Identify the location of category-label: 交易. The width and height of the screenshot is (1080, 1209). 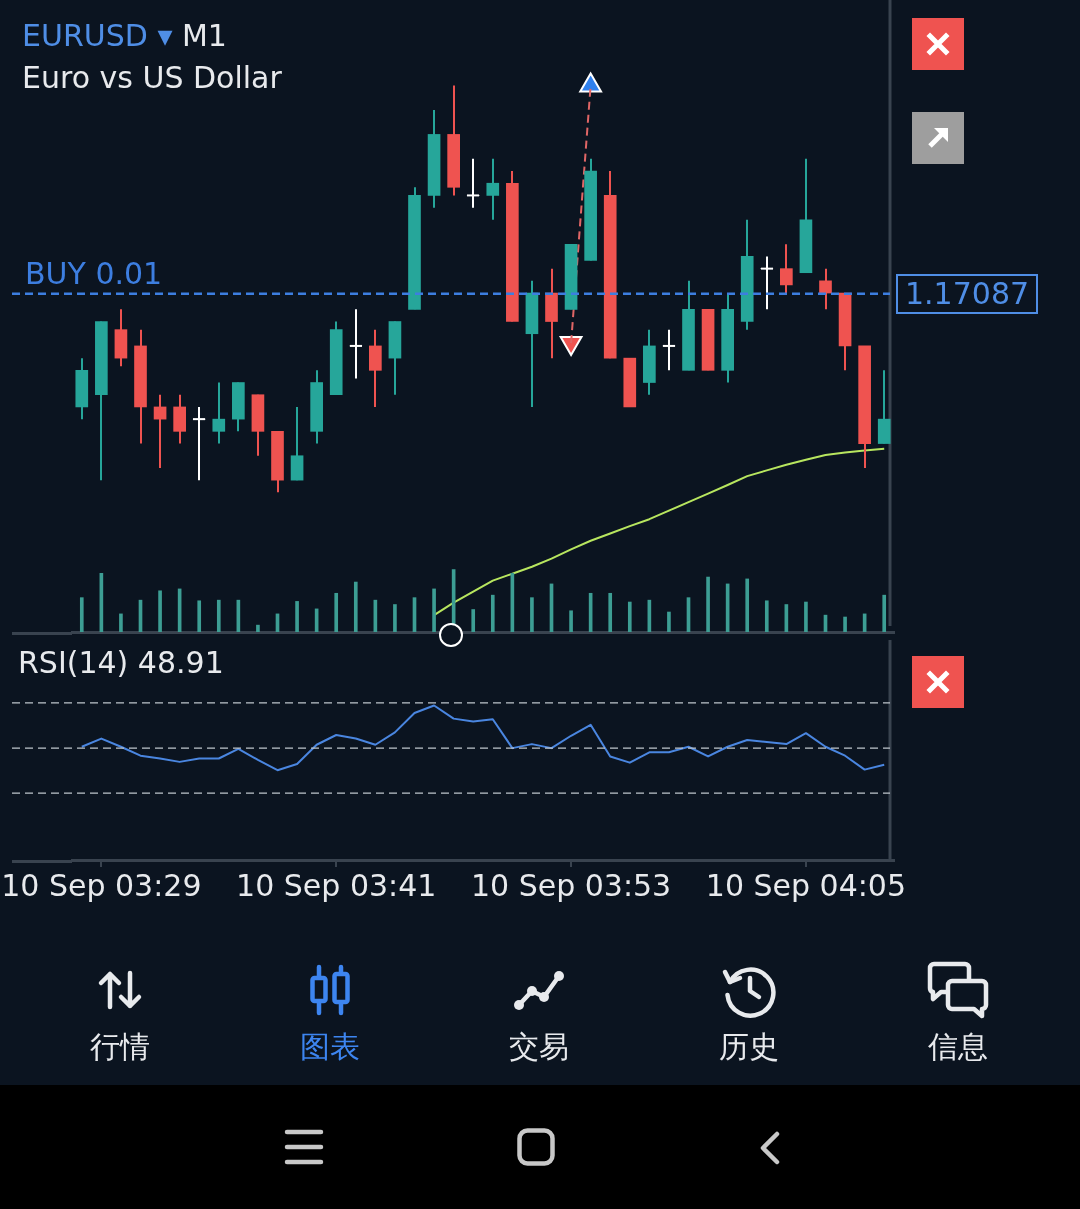
(539, 1047).